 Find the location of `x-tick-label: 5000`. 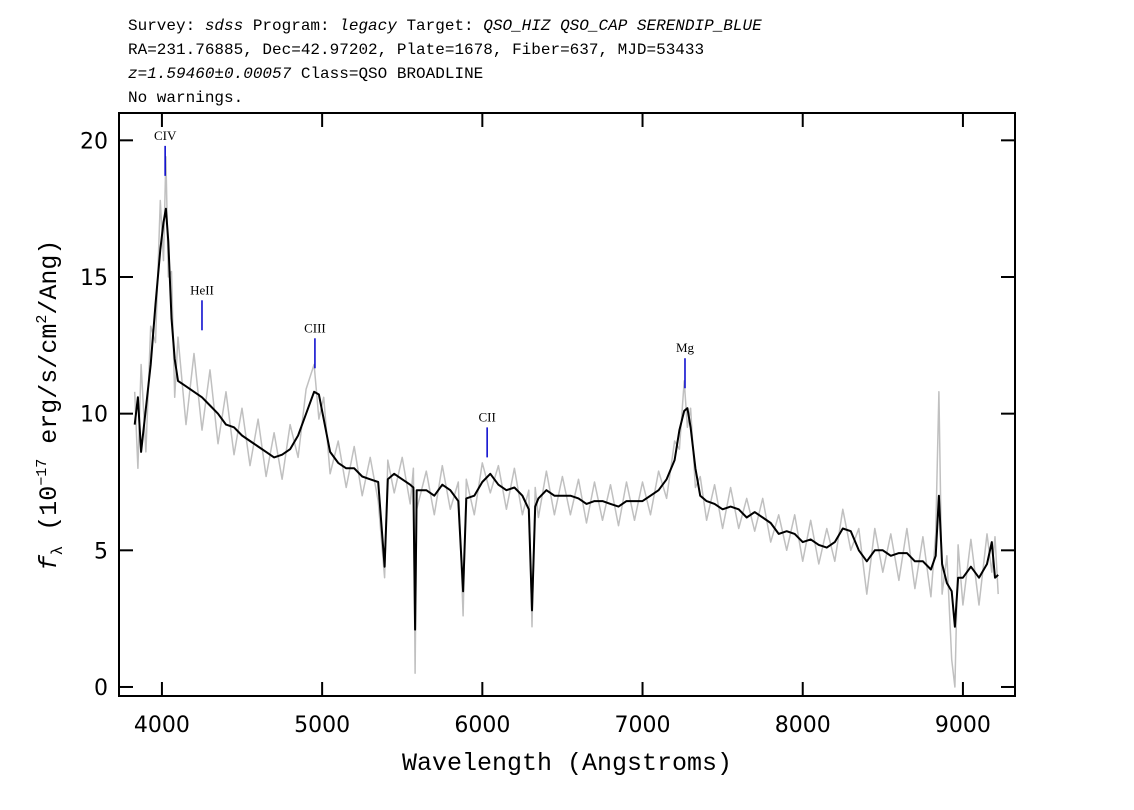

x-tick-label: 5000 is located at coordinates (322, 725).